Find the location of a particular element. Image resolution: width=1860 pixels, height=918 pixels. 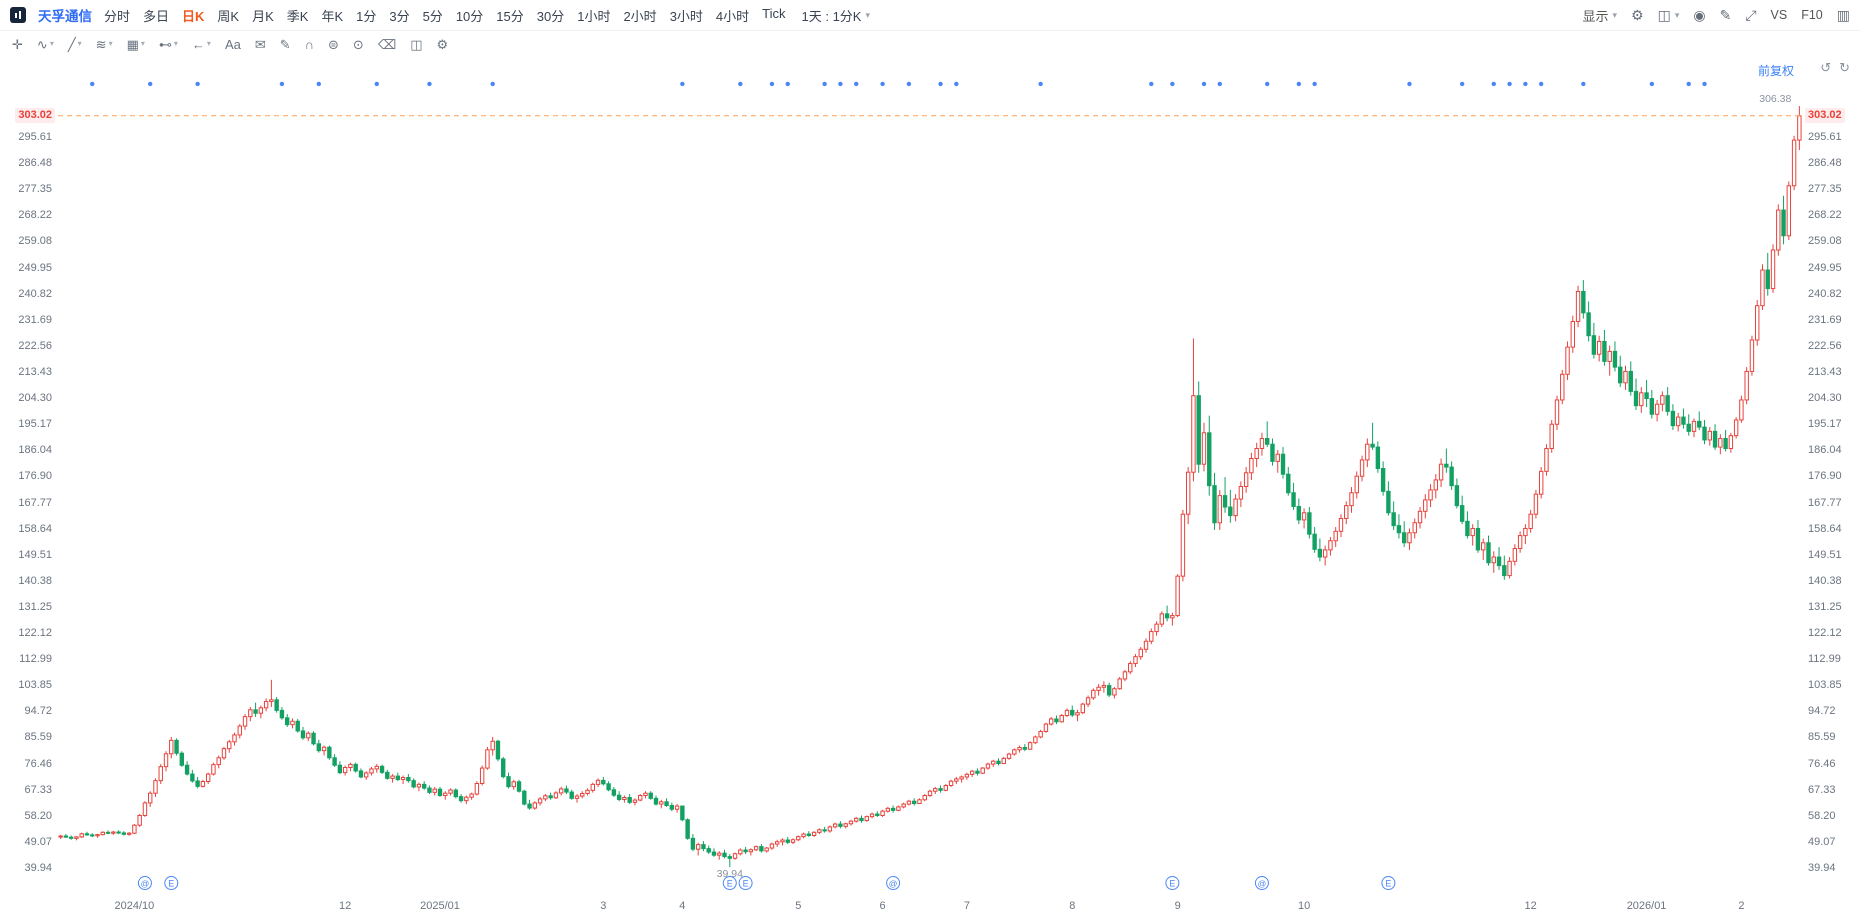

price-axis-label: 286.48 is located at coordinates (1825, 163).